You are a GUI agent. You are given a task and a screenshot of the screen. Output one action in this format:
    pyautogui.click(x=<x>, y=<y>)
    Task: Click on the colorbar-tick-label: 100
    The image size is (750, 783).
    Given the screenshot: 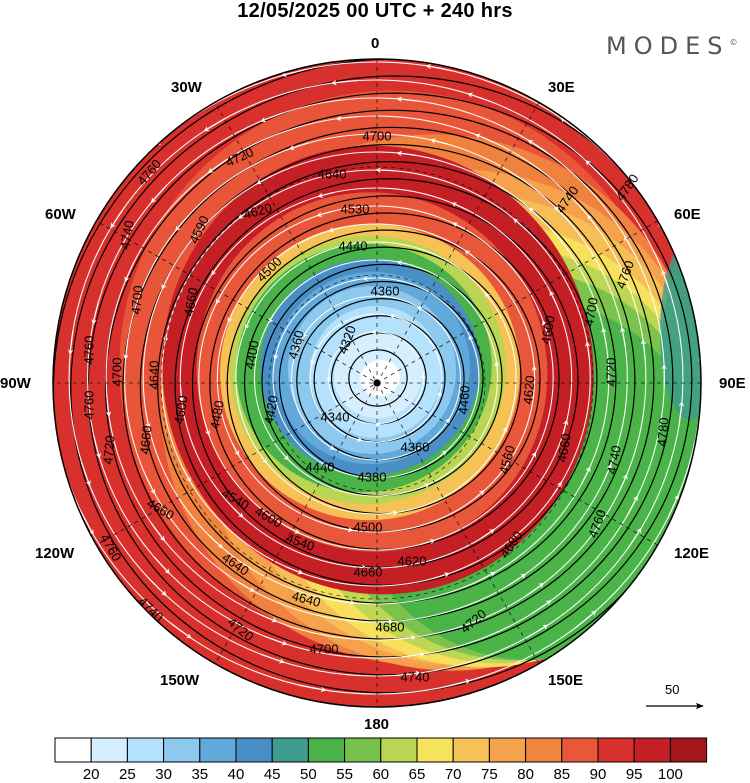 What is the action you would take?
    pyautogui.click(x=670, y=774)
    